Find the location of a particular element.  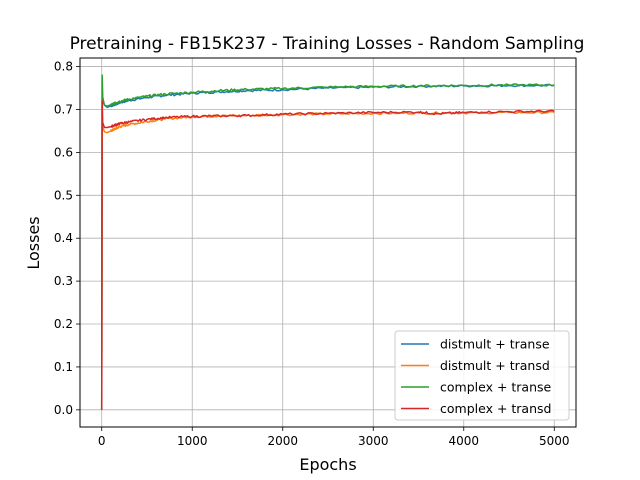

y-axis-title: Losses is located at coordinates (33, 242).